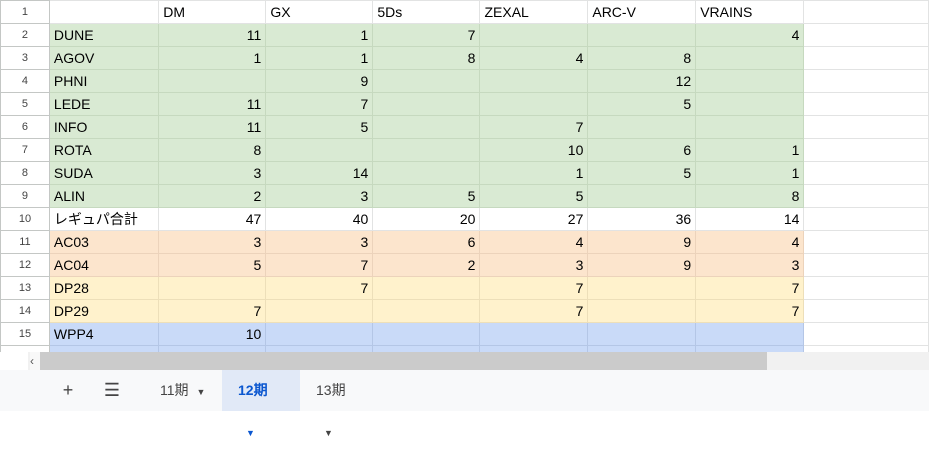 The height and width of the screenshot is (454, 929). What do you see at coordinates (104, 288) in the screenshot?
I see `row-label-cell: DP28` at bounding box center [104, 288].